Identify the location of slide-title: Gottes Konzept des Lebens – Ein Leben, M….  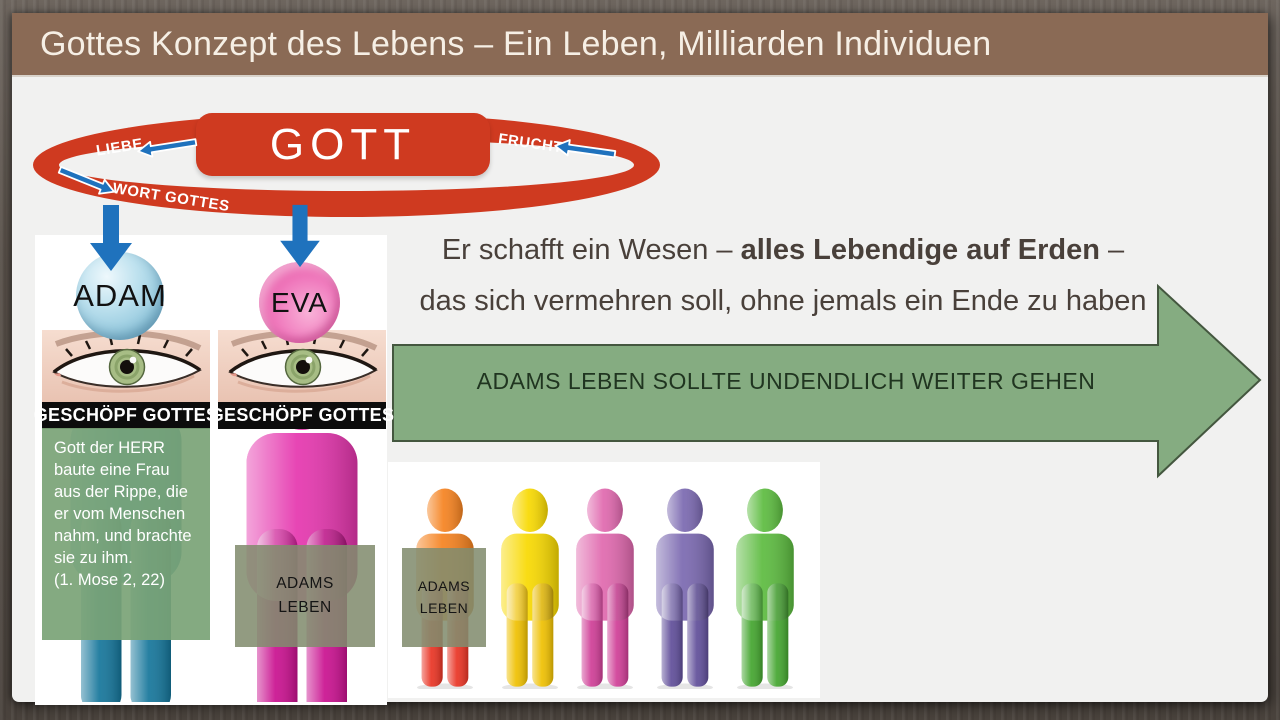
(516, 44).